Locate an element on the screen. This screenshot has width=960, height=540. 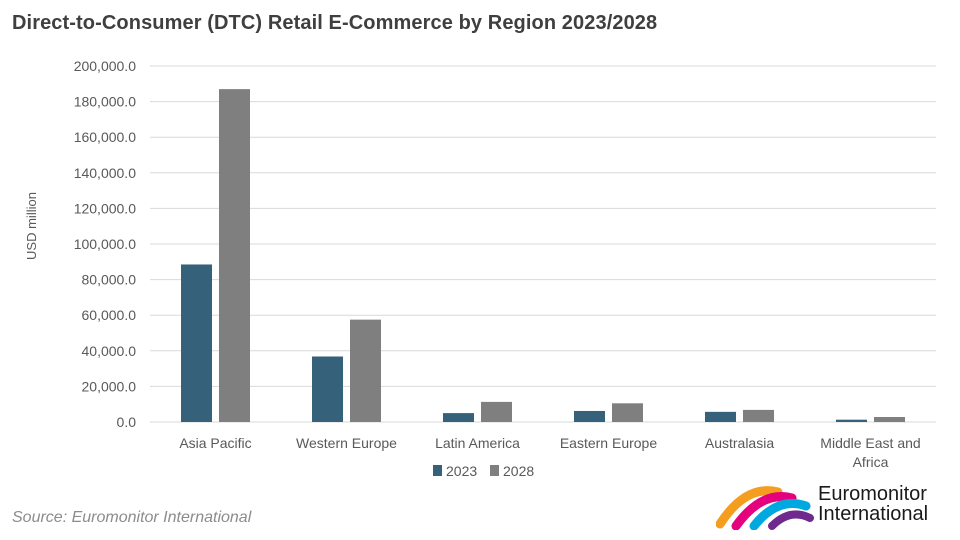
legend-label-2023: 2023 is located at coordinates (461, 471).